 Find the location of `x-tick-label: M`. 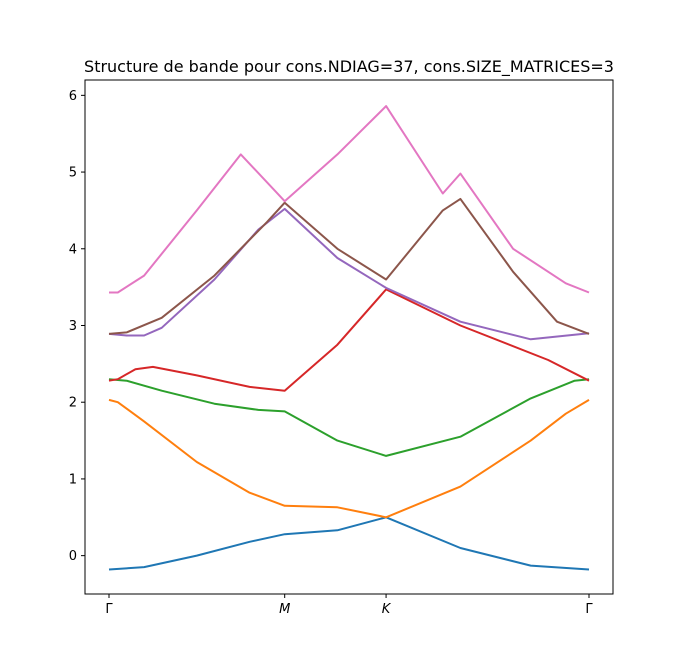

x-tick-label: M is located at coordinates (284, 609).